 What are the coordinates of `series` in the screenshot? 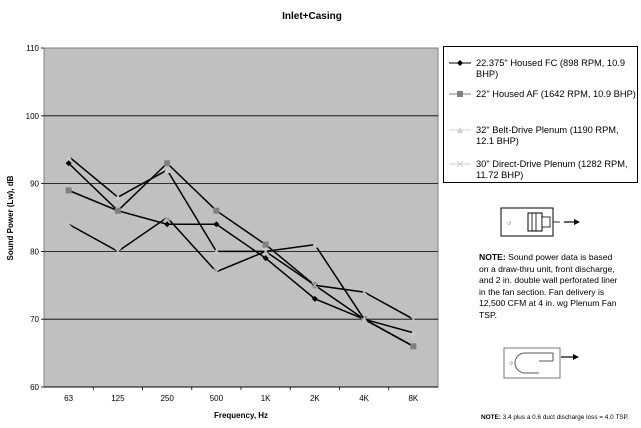 It's located at (241, 268).